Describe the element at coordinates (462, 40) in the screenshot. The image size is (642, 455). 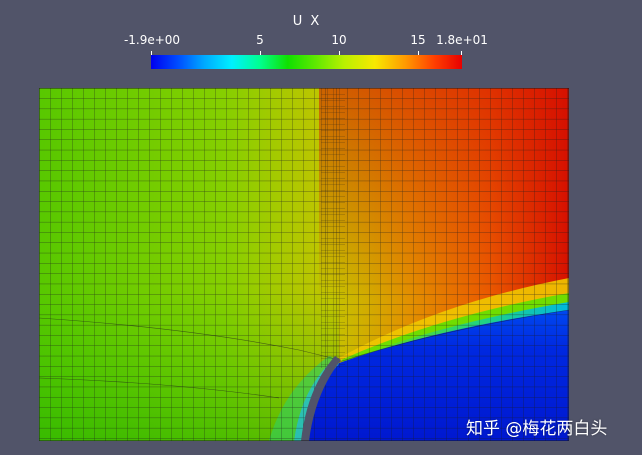
I see `colorbar-tick-max: 1.8e+01` at that location.